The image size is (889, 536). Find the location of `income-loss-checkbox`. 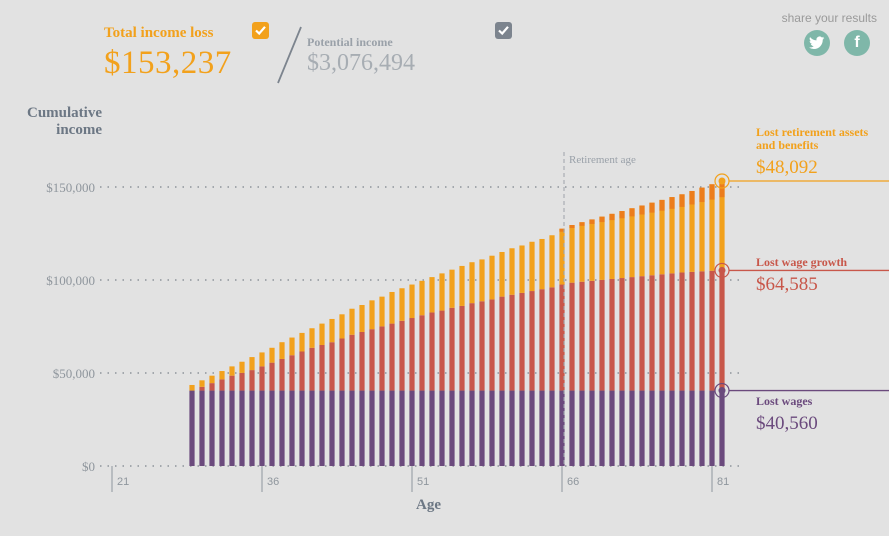

income-loss-checkbox is located at coordinates (260, 30).